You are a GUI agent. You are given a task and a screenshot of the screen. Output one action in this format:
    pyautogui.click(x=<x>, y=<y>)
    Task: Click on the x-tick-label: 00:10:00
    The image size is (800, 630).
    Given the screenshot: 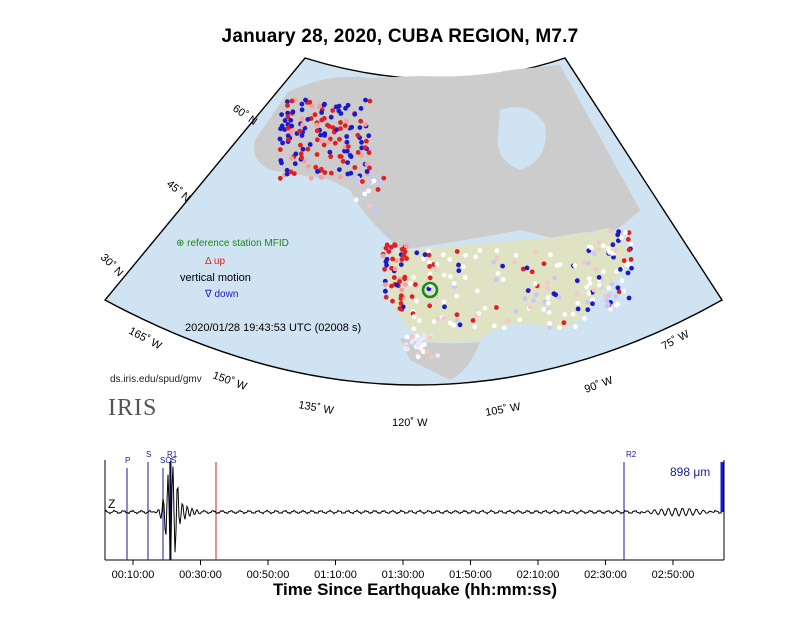 What is the action you would take?
    pyautogui.click(x=133, y=575)
    